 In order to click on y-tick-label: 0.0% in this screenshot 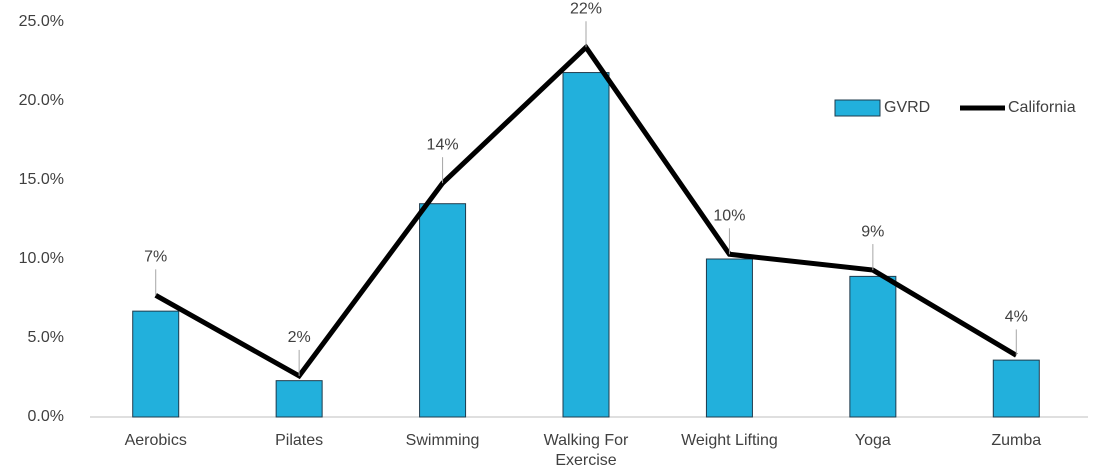, I will do `click(46, 416)`.